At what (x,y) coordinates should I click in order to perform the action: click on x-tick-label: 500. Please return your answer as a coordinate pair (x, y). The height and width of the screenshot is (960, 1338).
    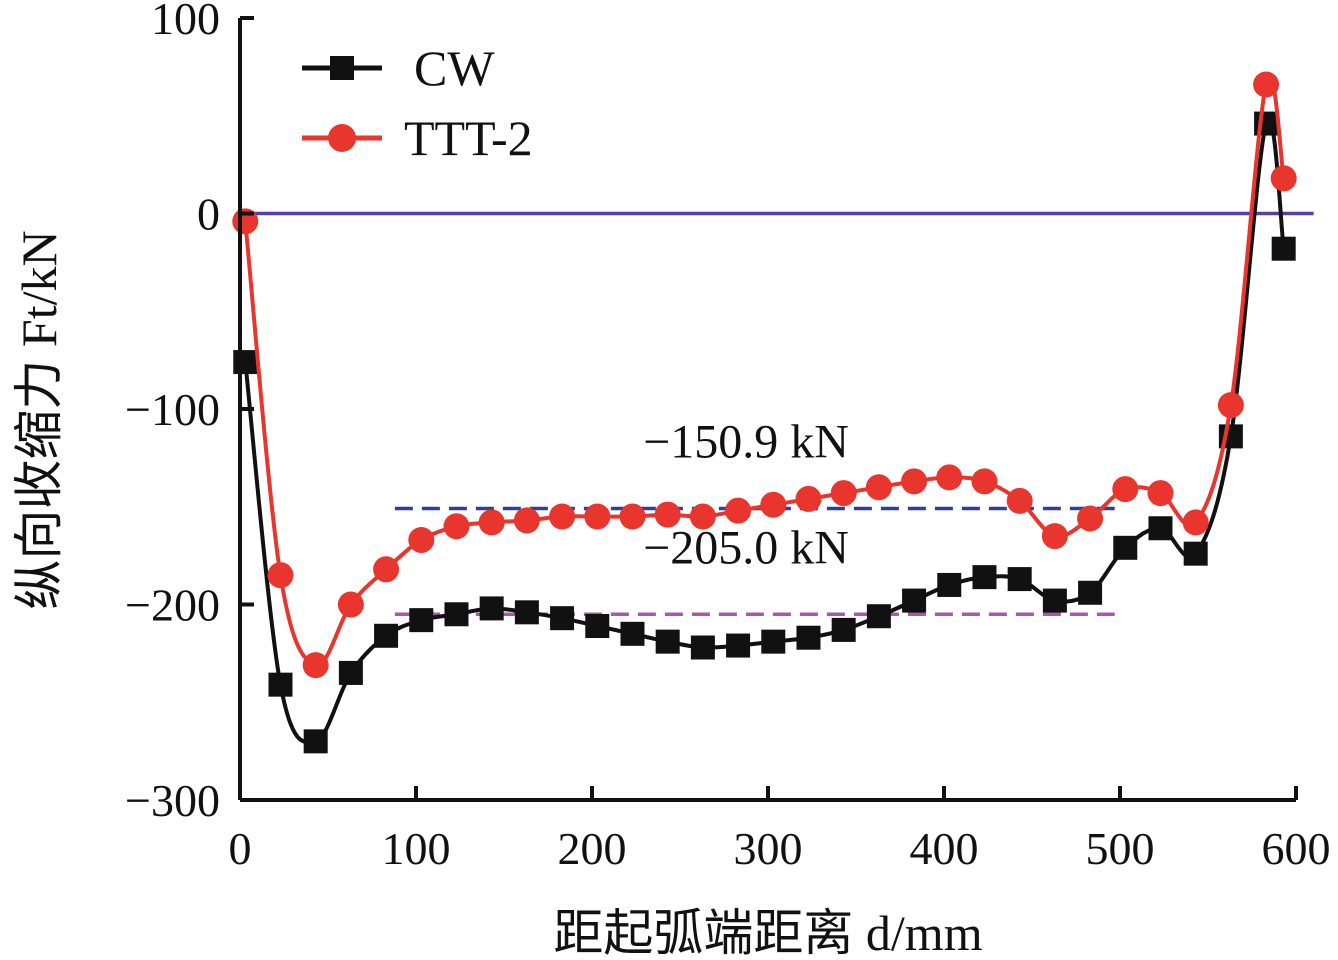
    Looking at the image, I should click on (1120, 848).